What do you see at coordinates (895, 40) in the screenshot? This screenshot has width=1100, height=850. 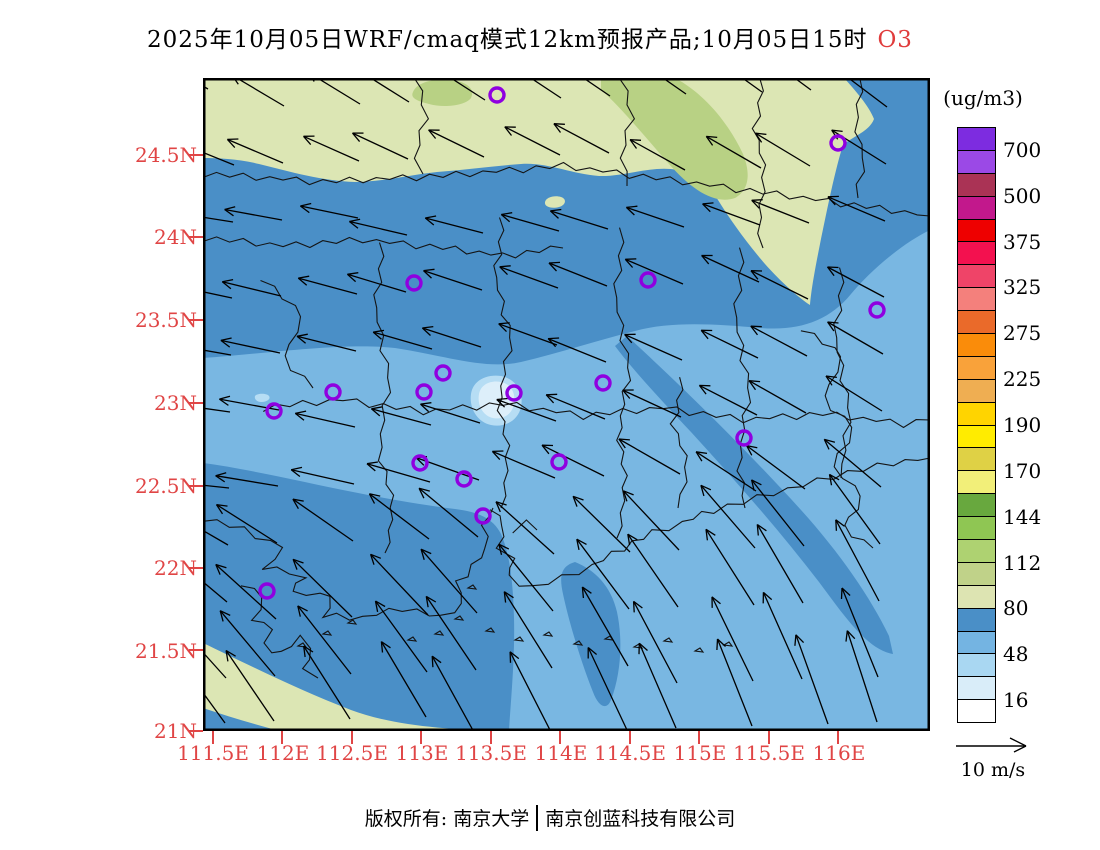 I see `title-pollutant: O3` at bounding box center [895, 40].